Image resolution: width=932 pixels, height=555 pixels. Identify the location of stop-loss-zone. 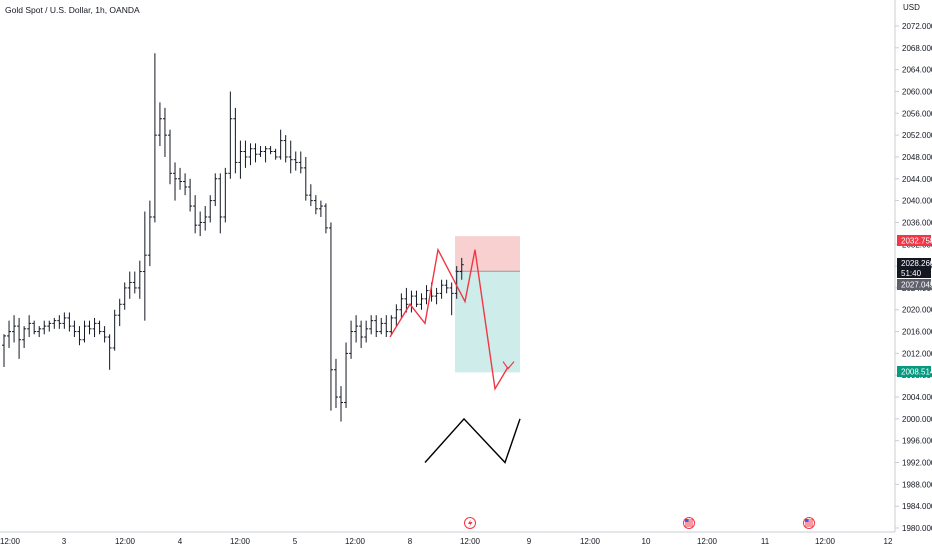
(487, 254).